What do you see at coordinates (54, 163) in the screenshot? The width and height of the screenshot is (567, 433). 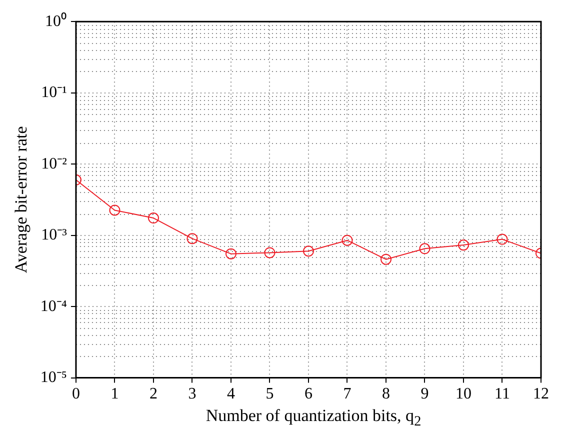 I see `y-tick-label: 10⁻²` at bounding box center [54, 163].